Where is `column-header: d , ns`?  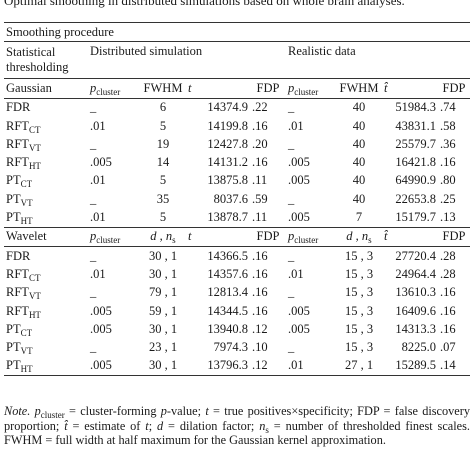 column-header: d , ns is located at coordinates (163, 236).